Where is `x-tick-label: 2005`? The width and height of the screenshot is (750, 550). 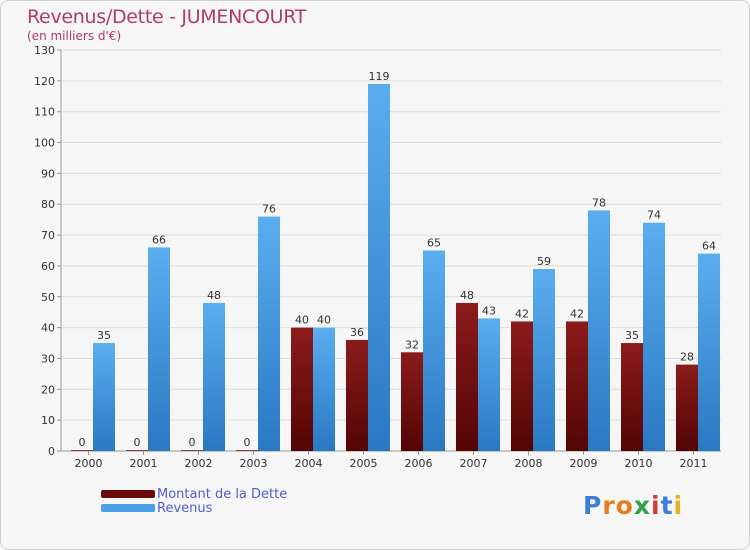
x-tick-label: 2005 is located at coordinates (364, 463).